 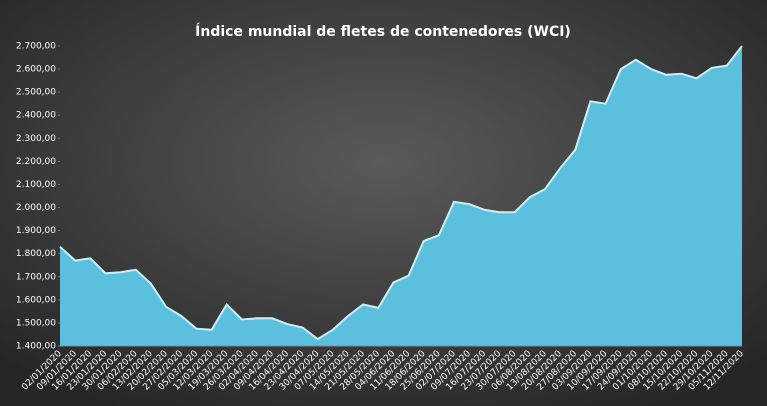 I want to click on y-tick-label: 2.700,00, so click(x=36, y=47).